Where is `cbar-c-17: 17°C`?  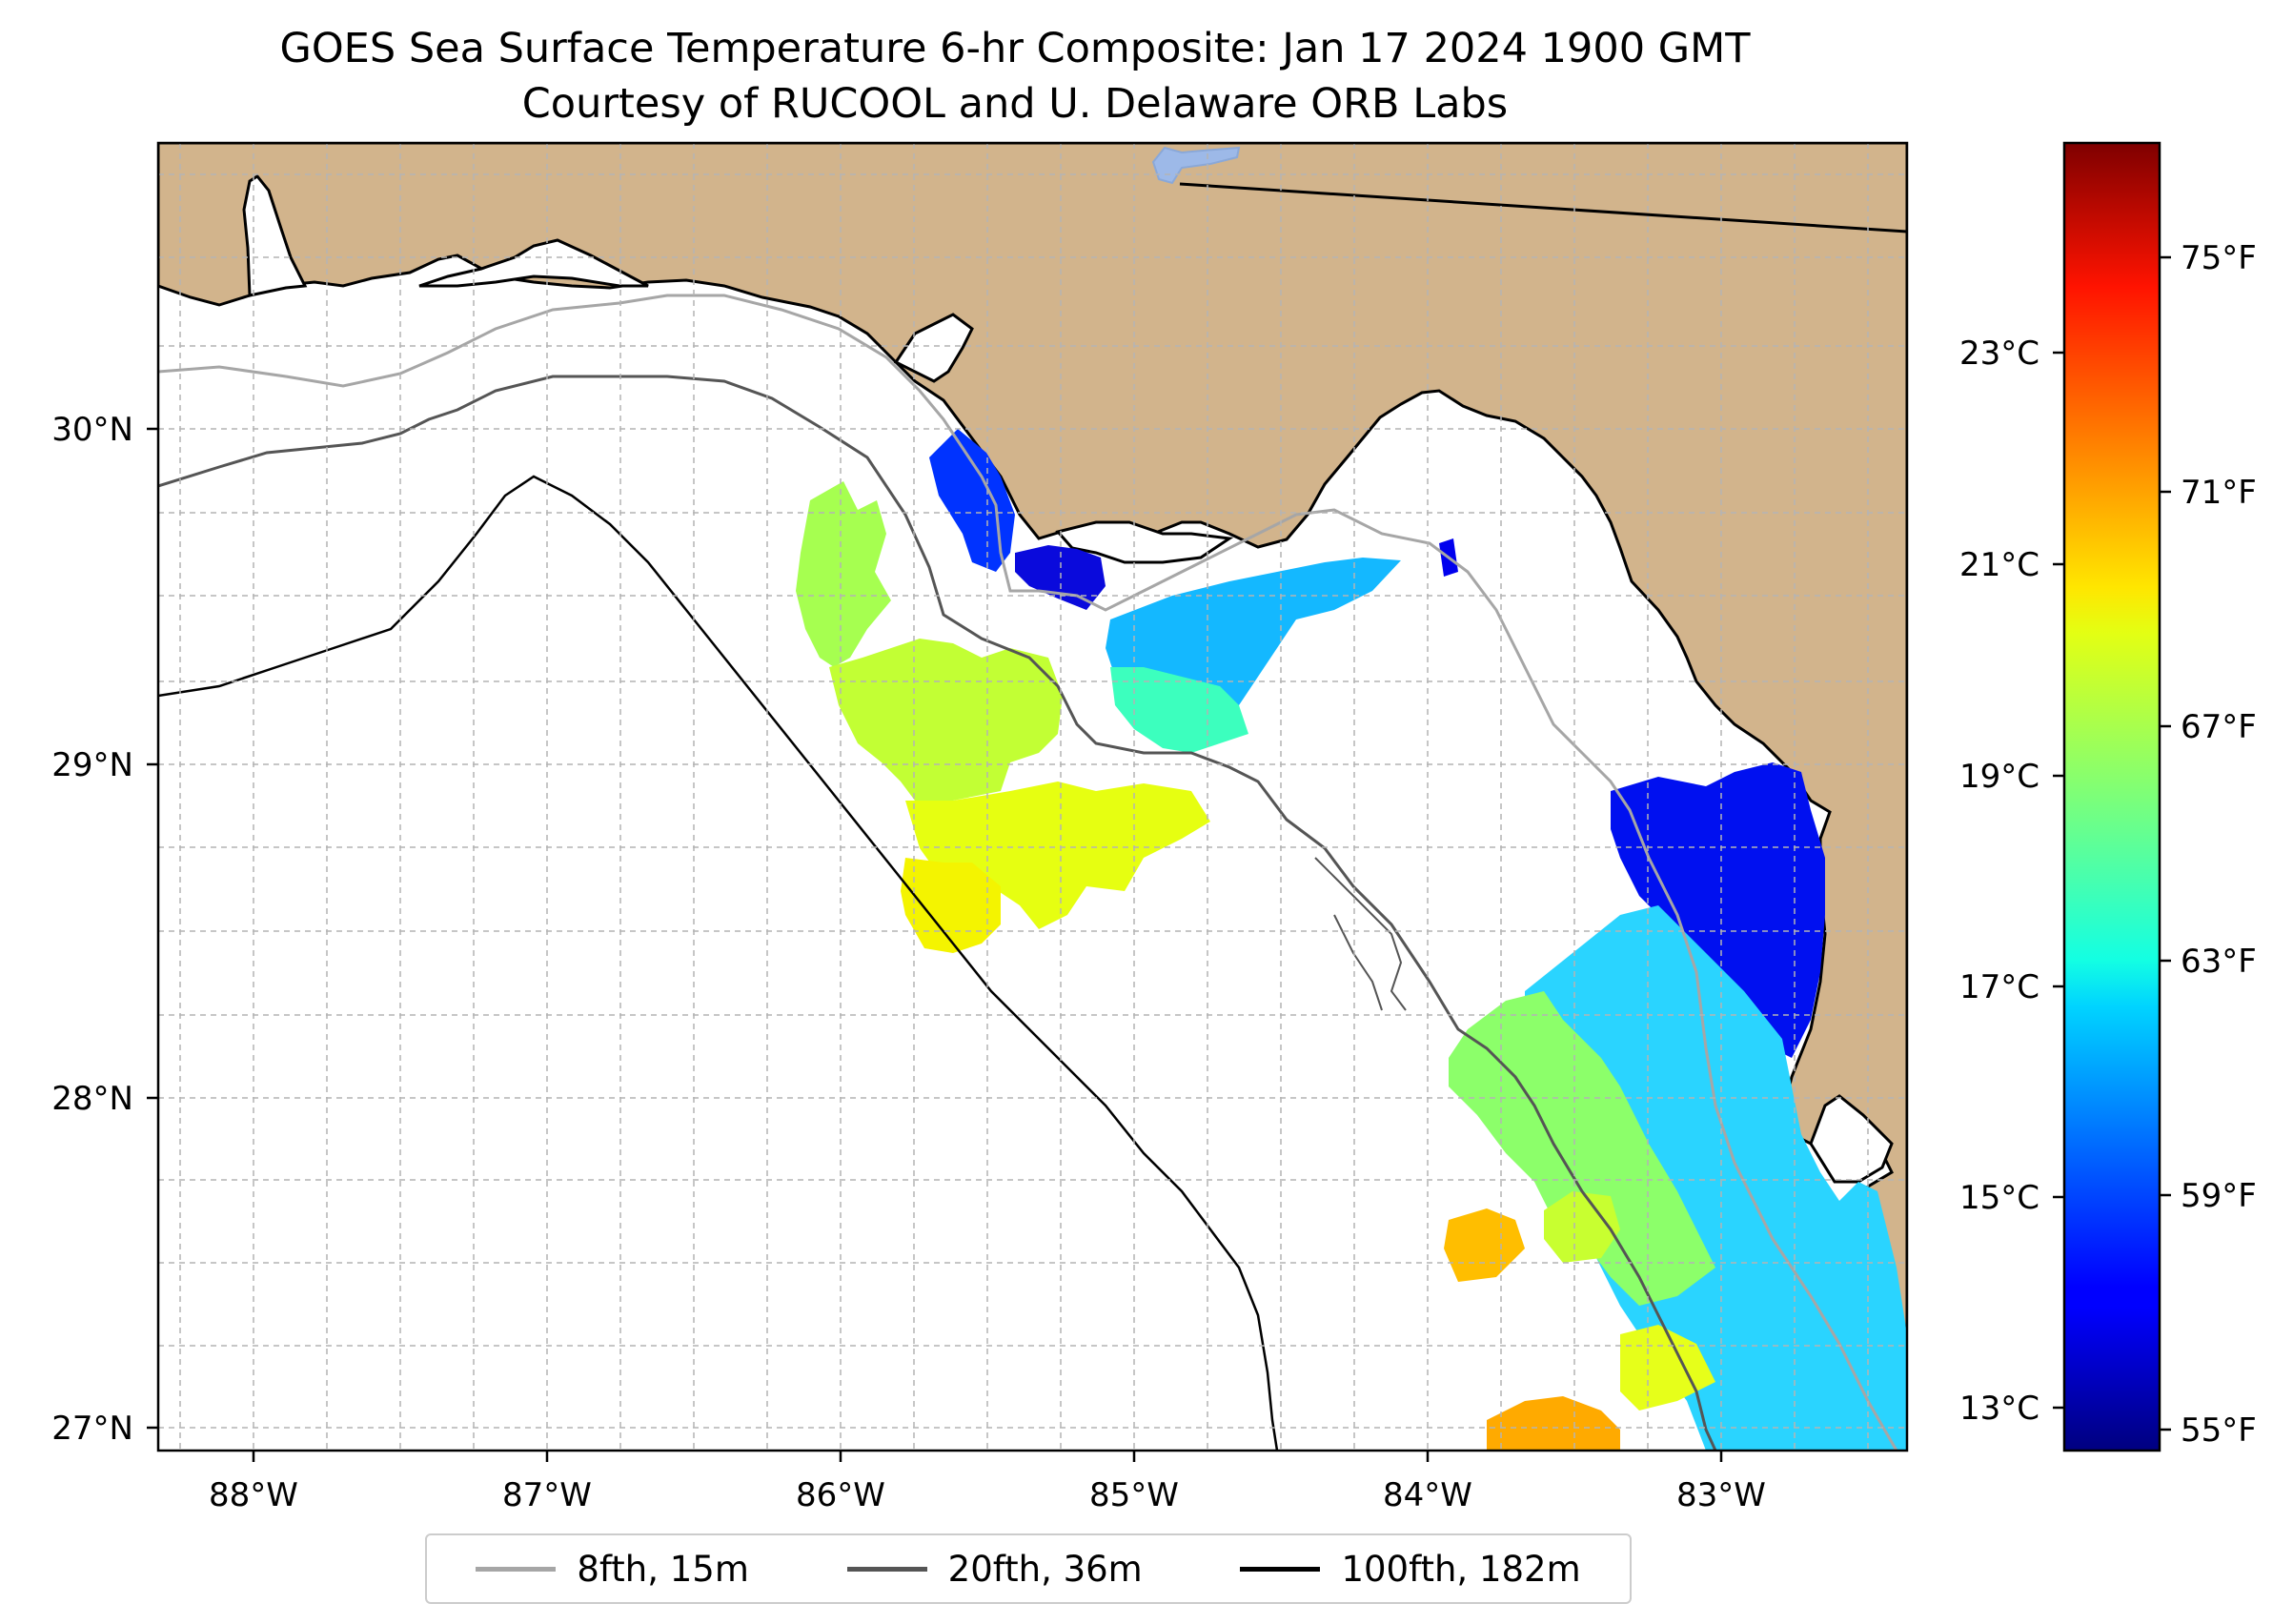 cbar-c-17: 17°C is located at coordinates (1999, 987).